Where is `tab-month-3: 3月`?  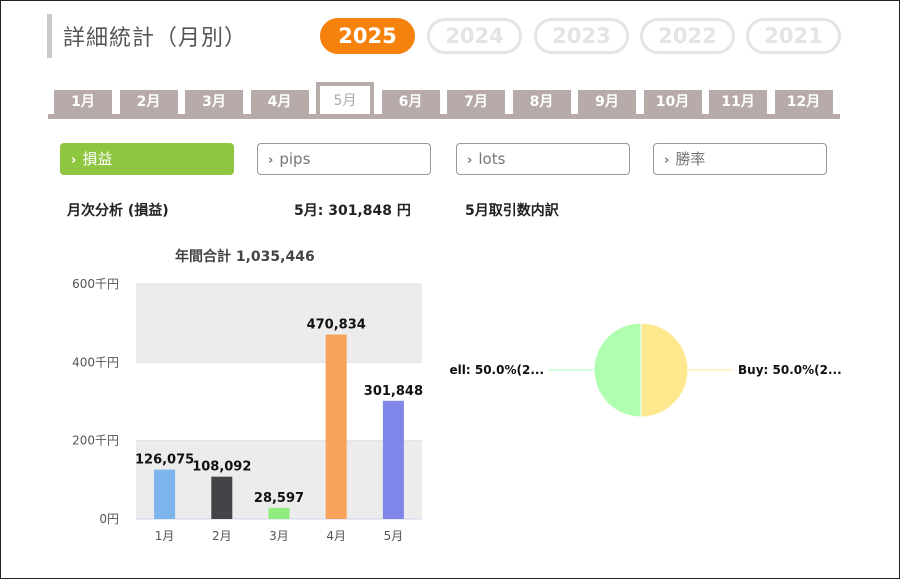
tab-month-3: 3月 is located at coordinates (214, 102).